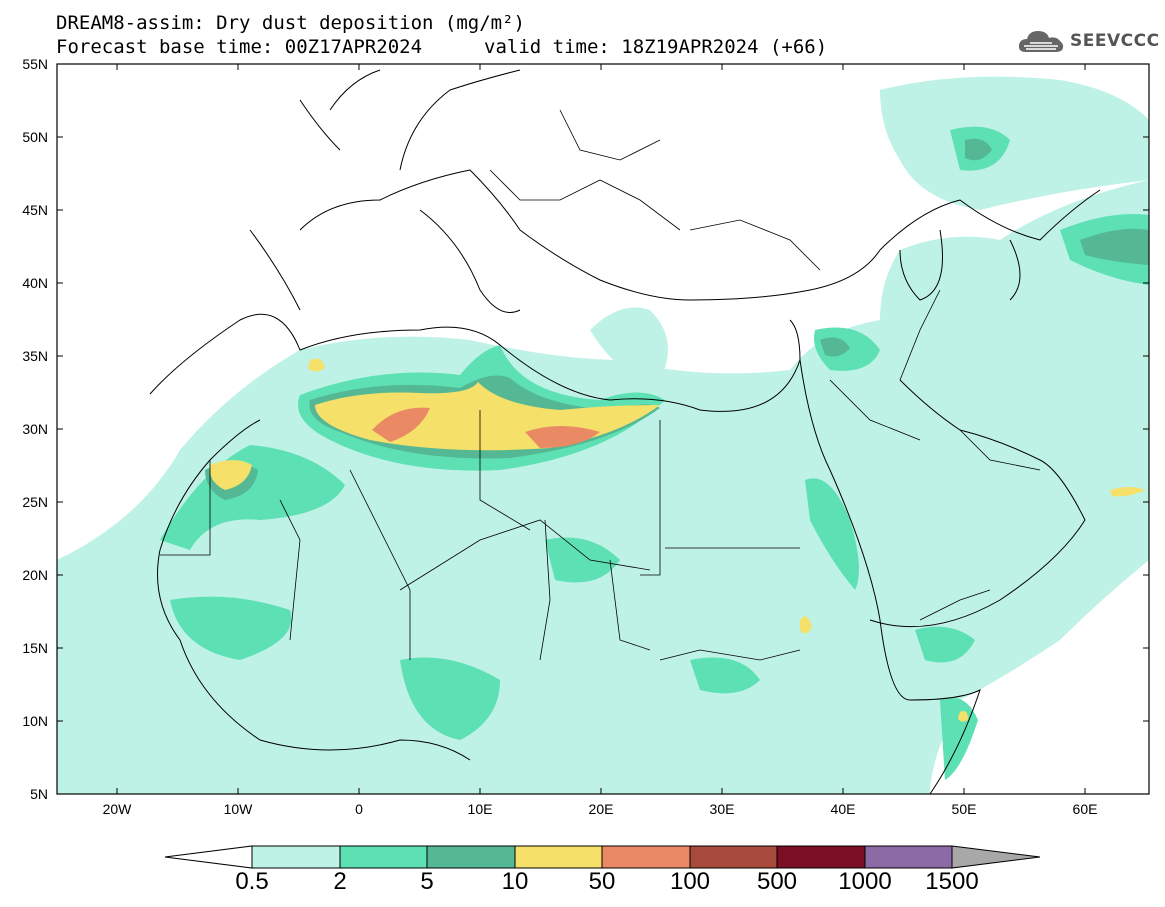 This screenshot has width=1165, height=907. I want to click on lon-label: 30E, so click(722, 809).